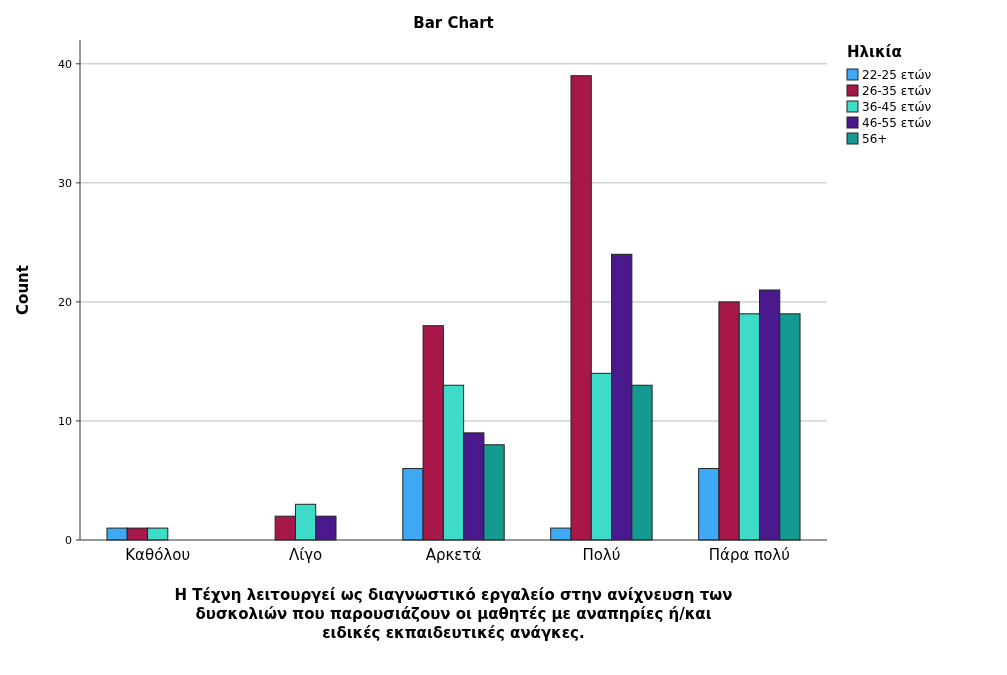  I want to click on legend-label: 36-45 ετών, so click(897, 107).